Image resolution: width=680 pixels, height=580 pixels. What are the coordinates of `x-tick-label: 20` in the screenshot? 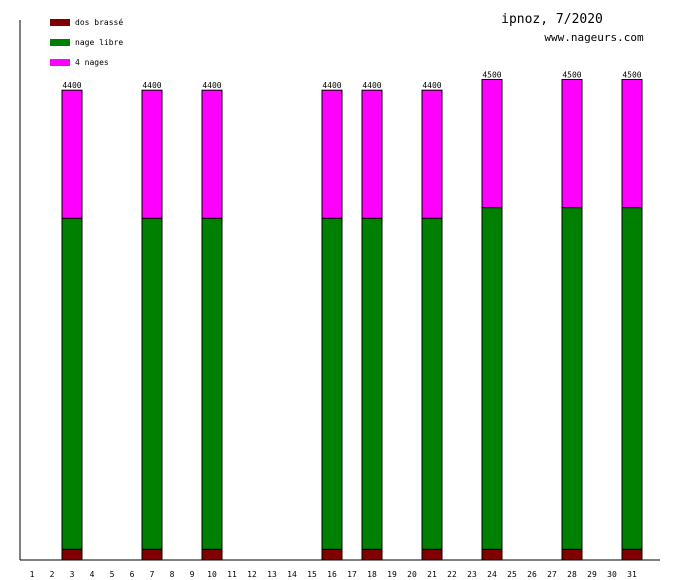 It's located at (412, 574).